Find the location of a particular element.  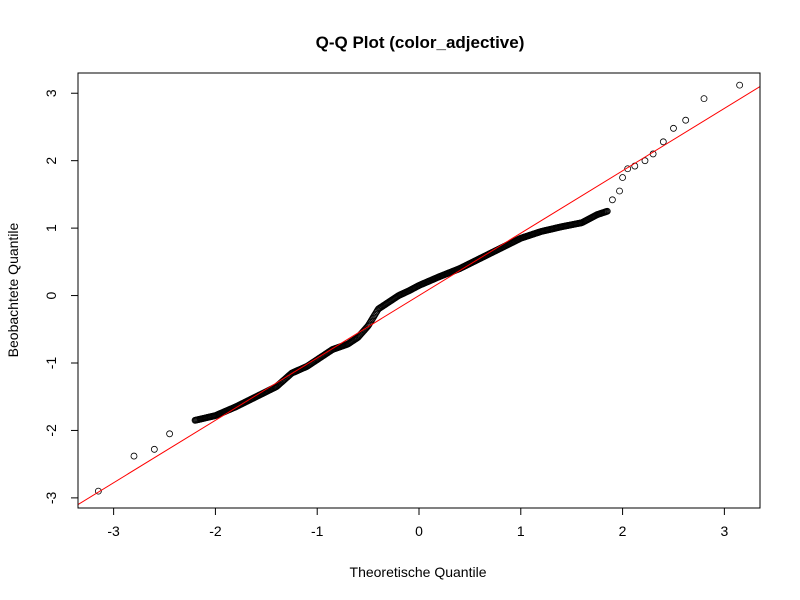

y-tick-label: 1 is located at coordinates (51, 228).